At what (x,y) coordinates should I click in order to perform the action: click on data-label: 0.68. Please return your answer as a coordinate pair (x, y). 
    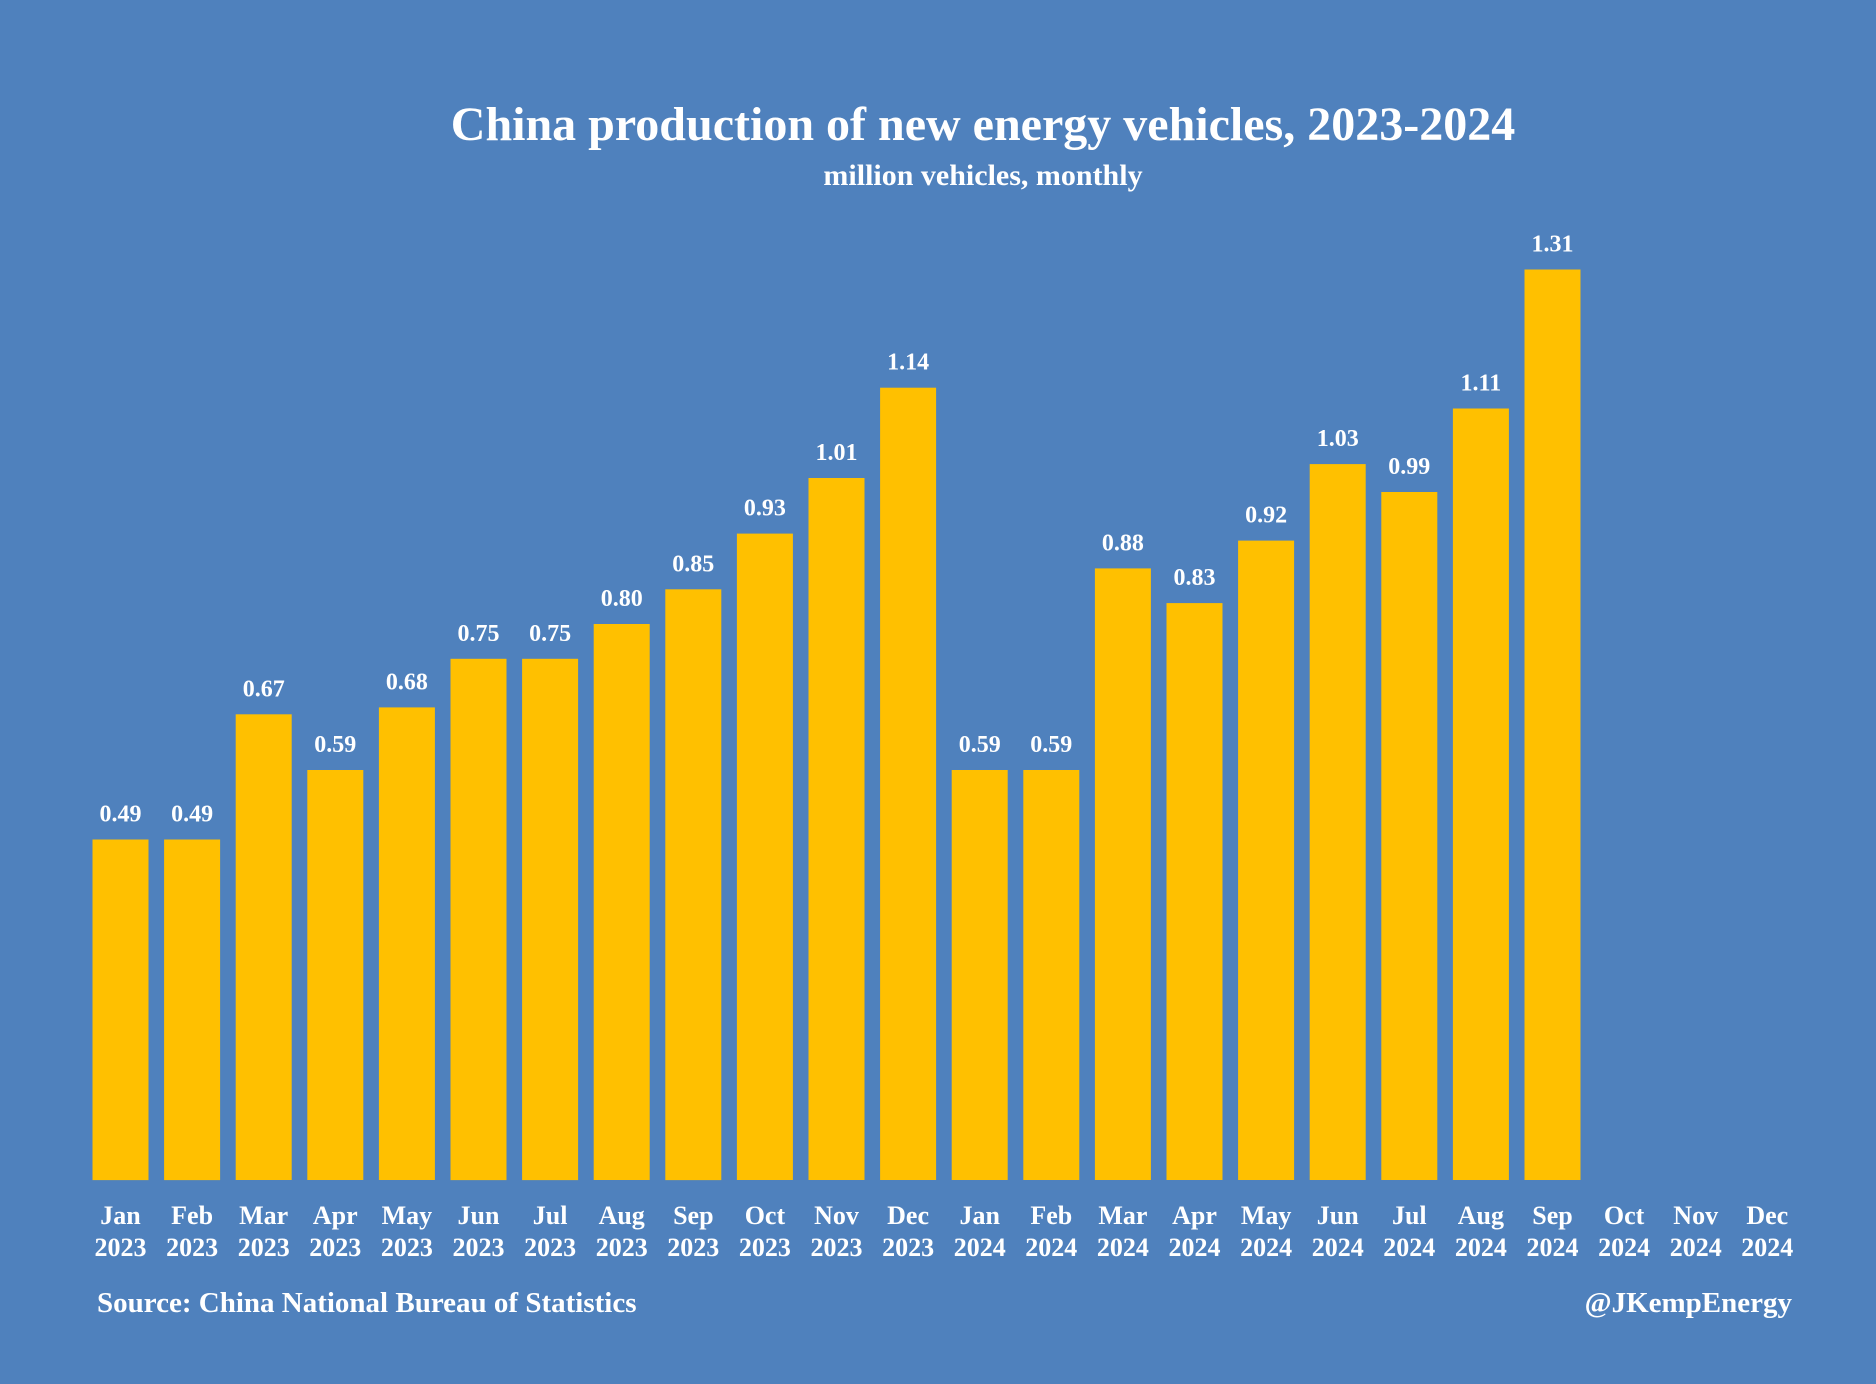
    Looking at the image, I should click on (407, 682).